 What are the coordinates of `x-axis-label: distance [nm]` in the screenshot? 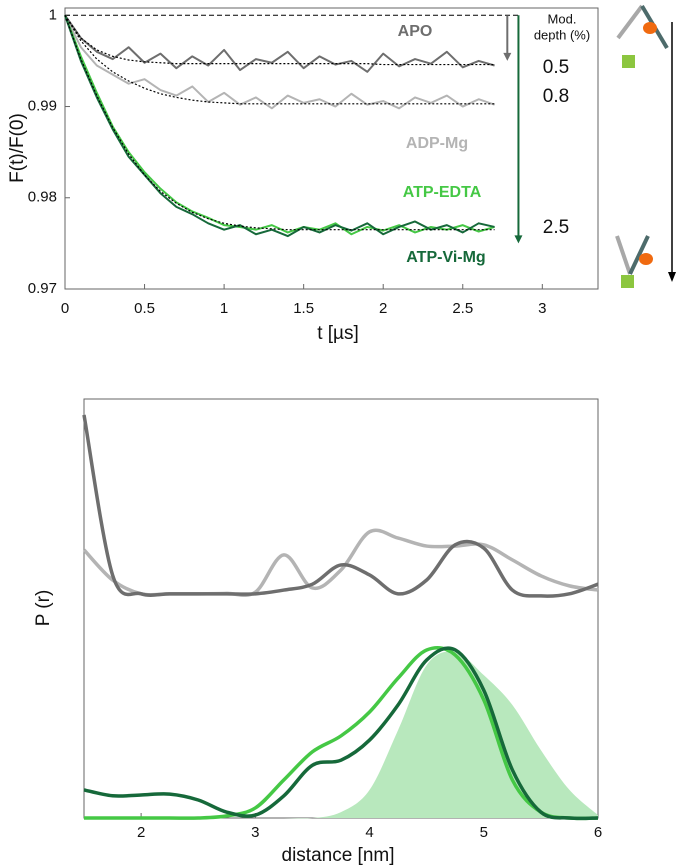 It's located at (338, 855).